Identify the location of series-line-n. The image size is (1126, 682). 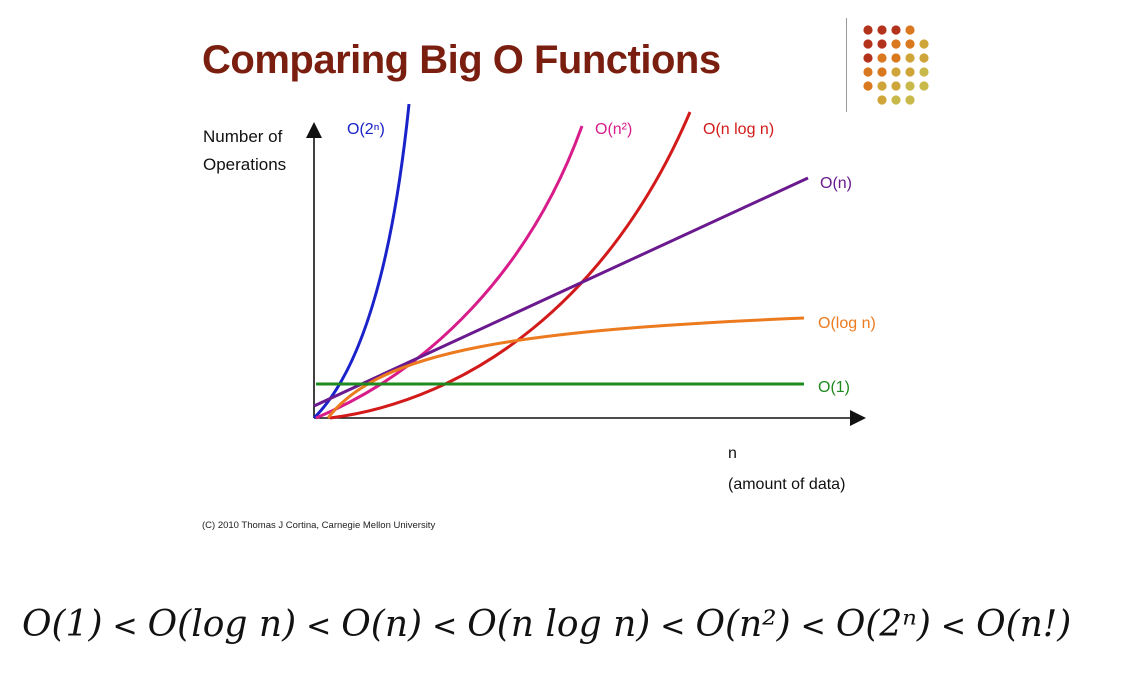
(561, 292).